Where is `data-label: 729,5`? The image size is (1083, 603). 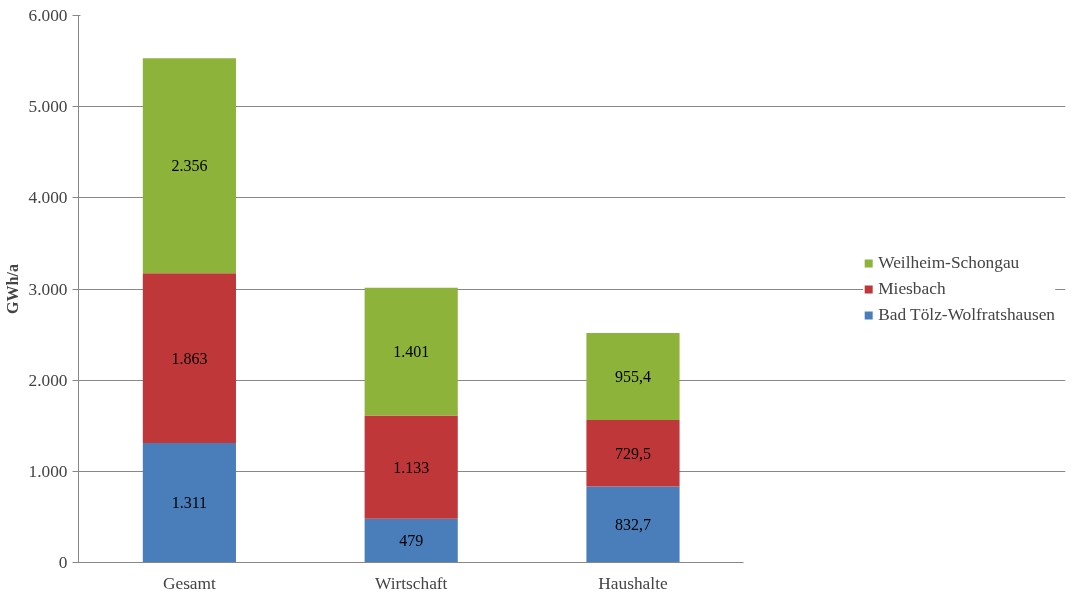
data-label: 729,5 is located at coordinates (632, 453).